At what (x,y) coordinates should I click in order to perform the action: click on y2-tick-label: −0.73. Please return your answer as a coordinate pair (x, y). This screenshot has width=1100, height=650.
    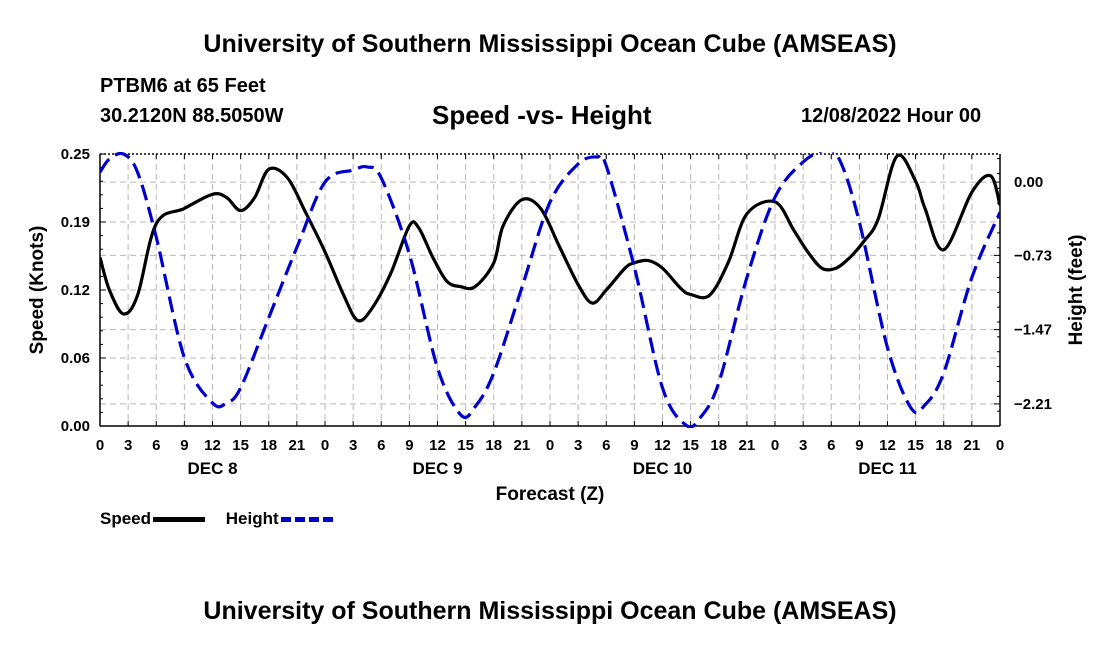
    Looking at the image, I should click on (1033, 255).